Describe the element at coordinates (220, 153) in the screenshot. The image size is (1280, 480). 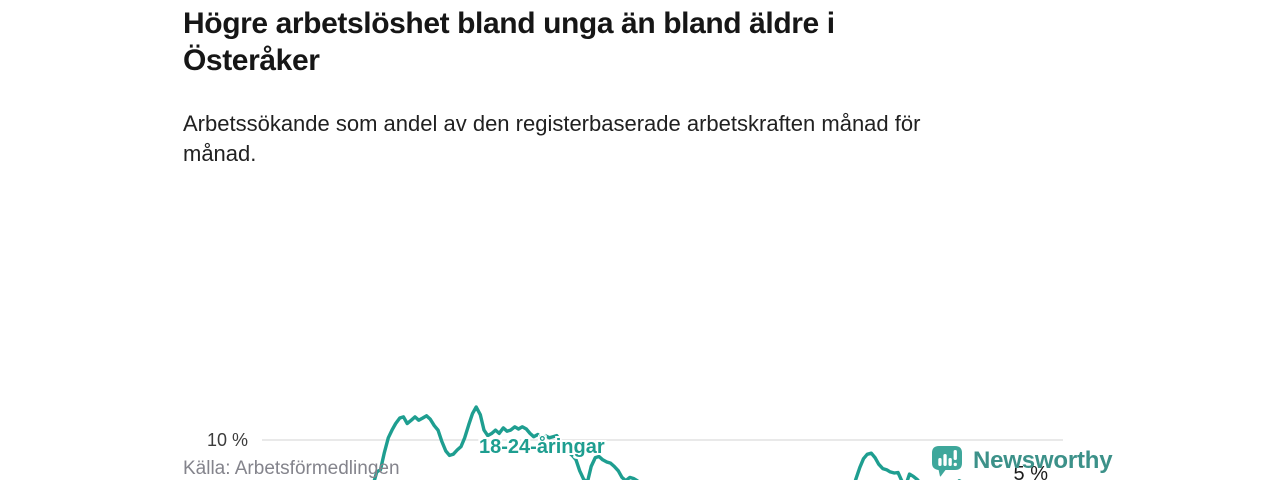
I see `subtitle-line-2: månad.` at that location.